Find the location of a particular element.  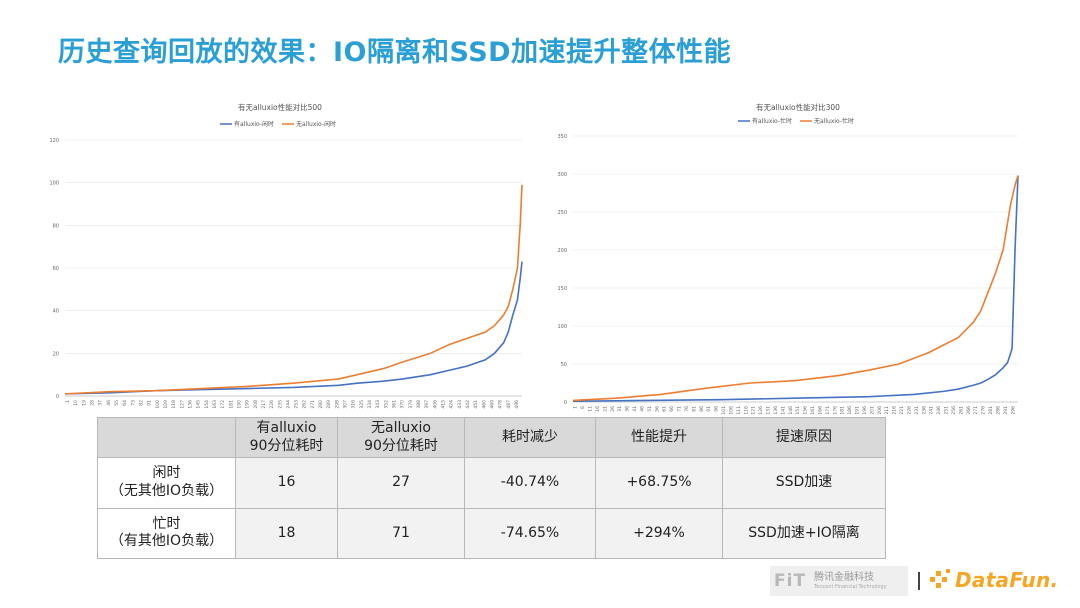

x-tick-label: 156 is located at coordinates (806, 410).